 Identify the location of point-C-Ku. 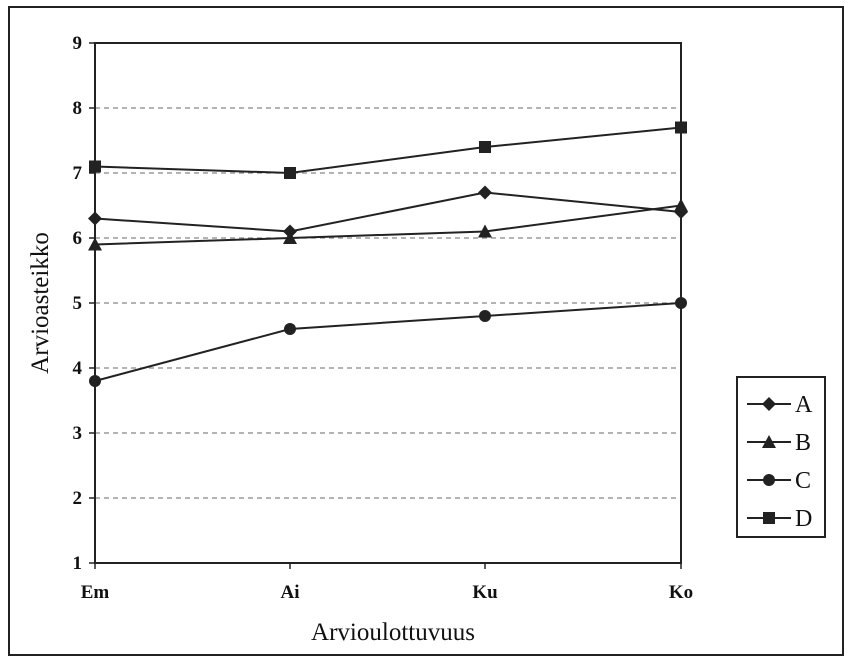
(485, 316).